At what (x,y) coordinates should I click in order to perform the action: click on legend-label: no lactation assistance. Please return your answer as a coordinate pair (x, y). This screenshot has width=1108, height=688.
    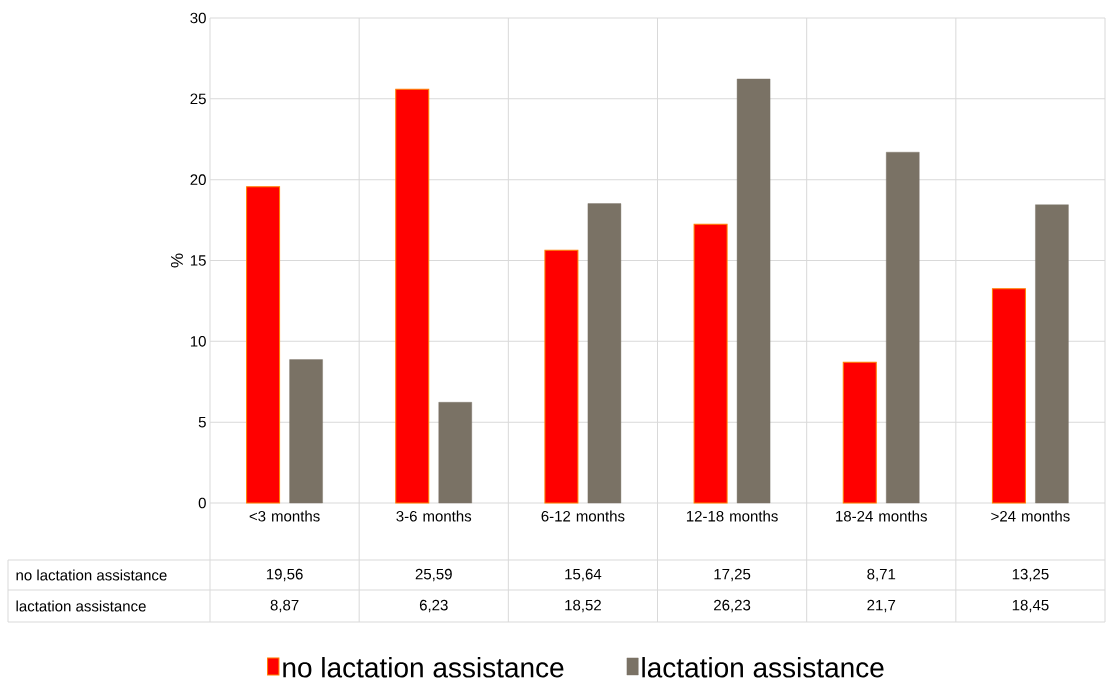
    Looking at the image, I should click on (423, 667).